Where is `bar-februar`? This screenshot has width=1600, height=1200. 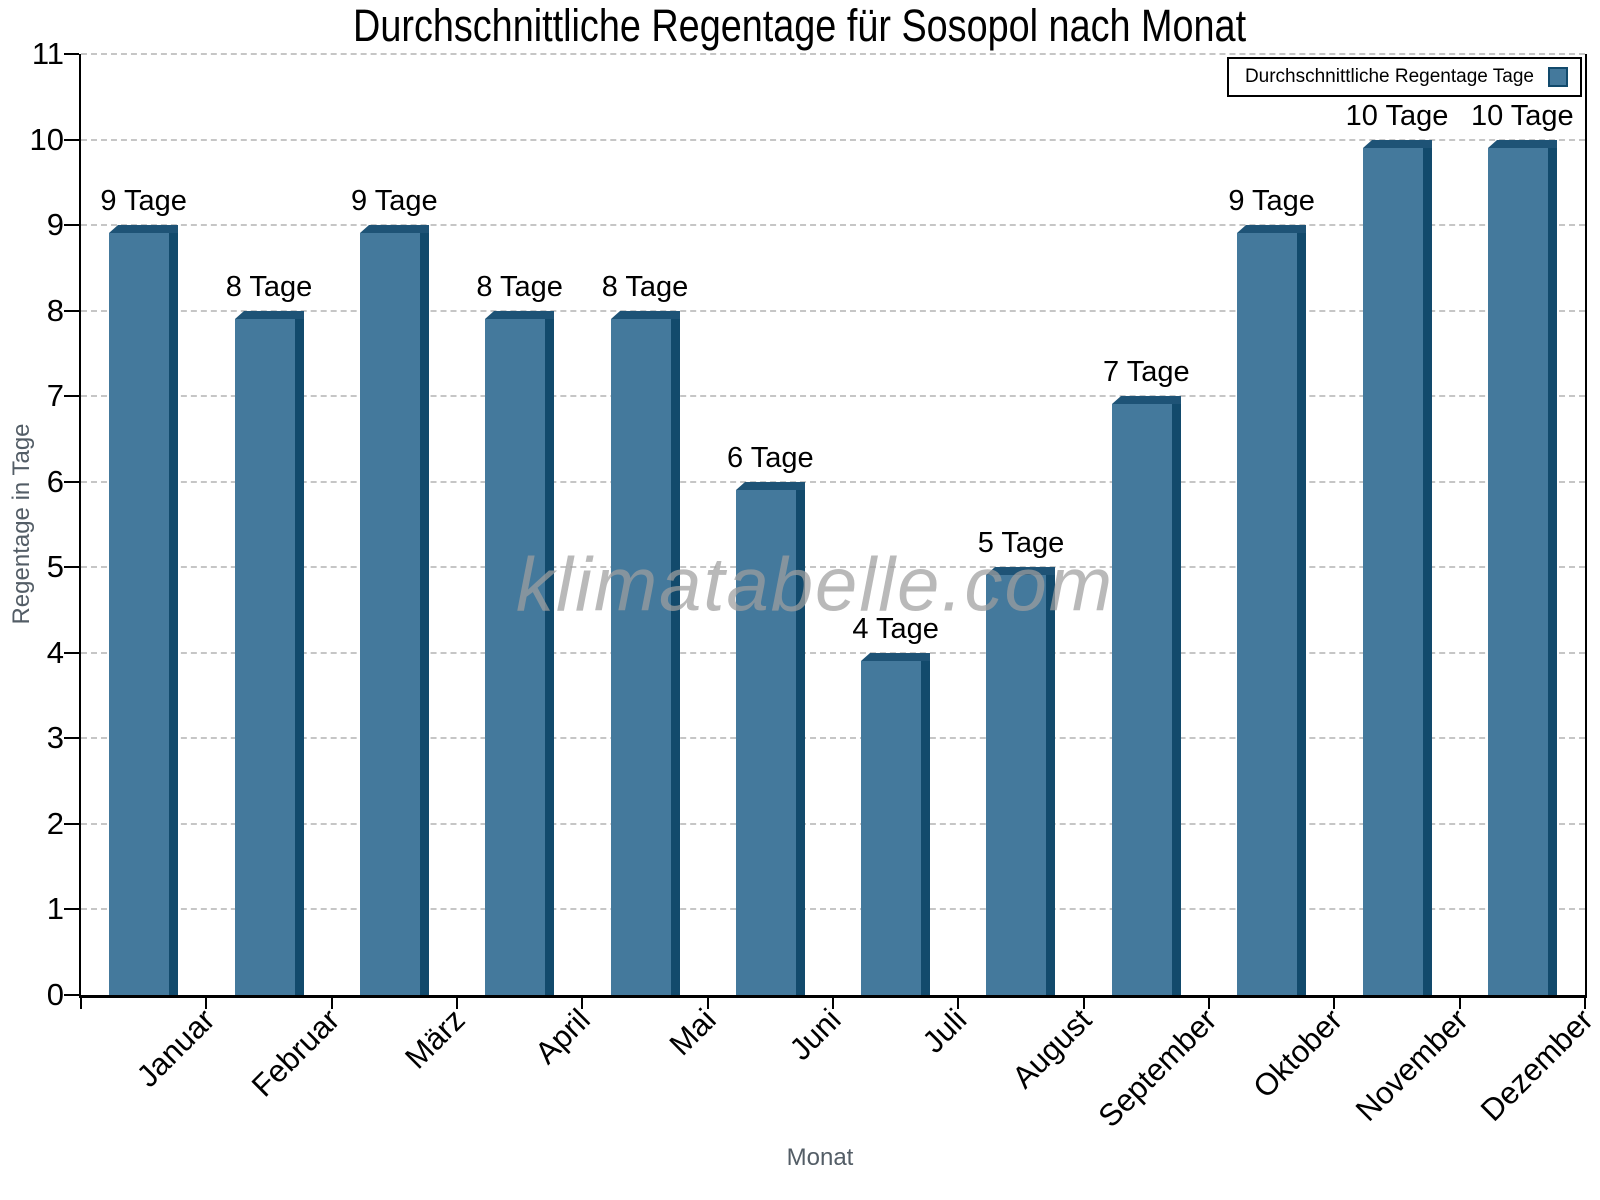
bar-februar is located at coordinates (269, 653).